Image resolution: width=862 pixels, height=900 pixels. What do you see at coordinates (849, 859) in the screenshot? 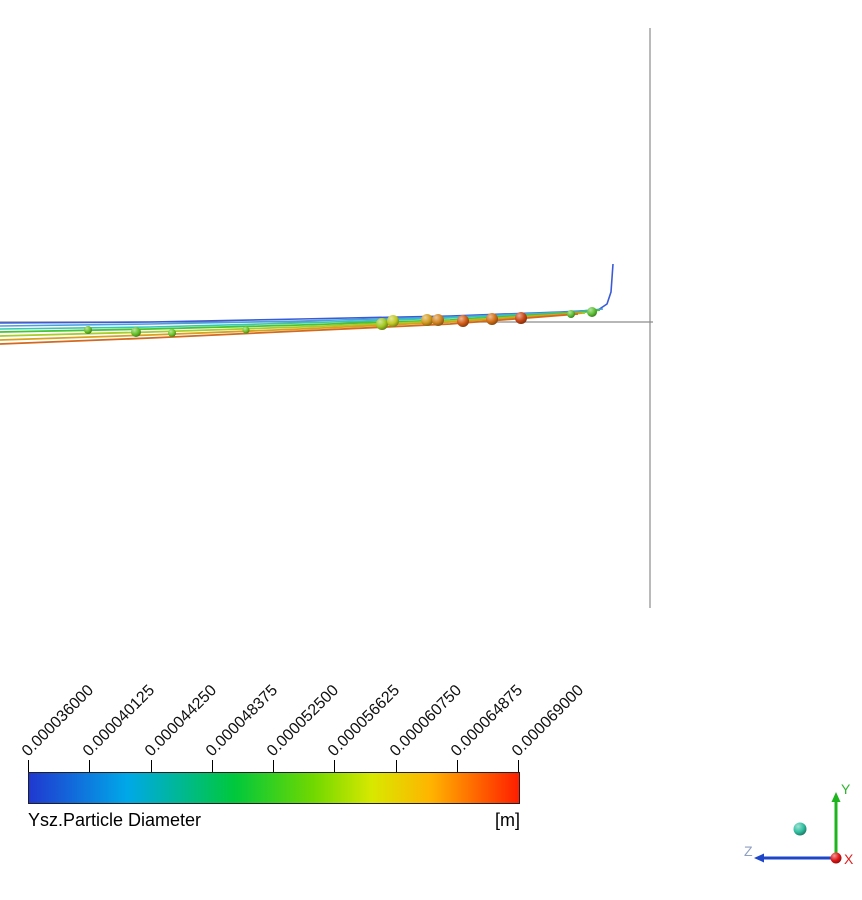
I see `x-axis-label: X` at bounding box center [849, 859].